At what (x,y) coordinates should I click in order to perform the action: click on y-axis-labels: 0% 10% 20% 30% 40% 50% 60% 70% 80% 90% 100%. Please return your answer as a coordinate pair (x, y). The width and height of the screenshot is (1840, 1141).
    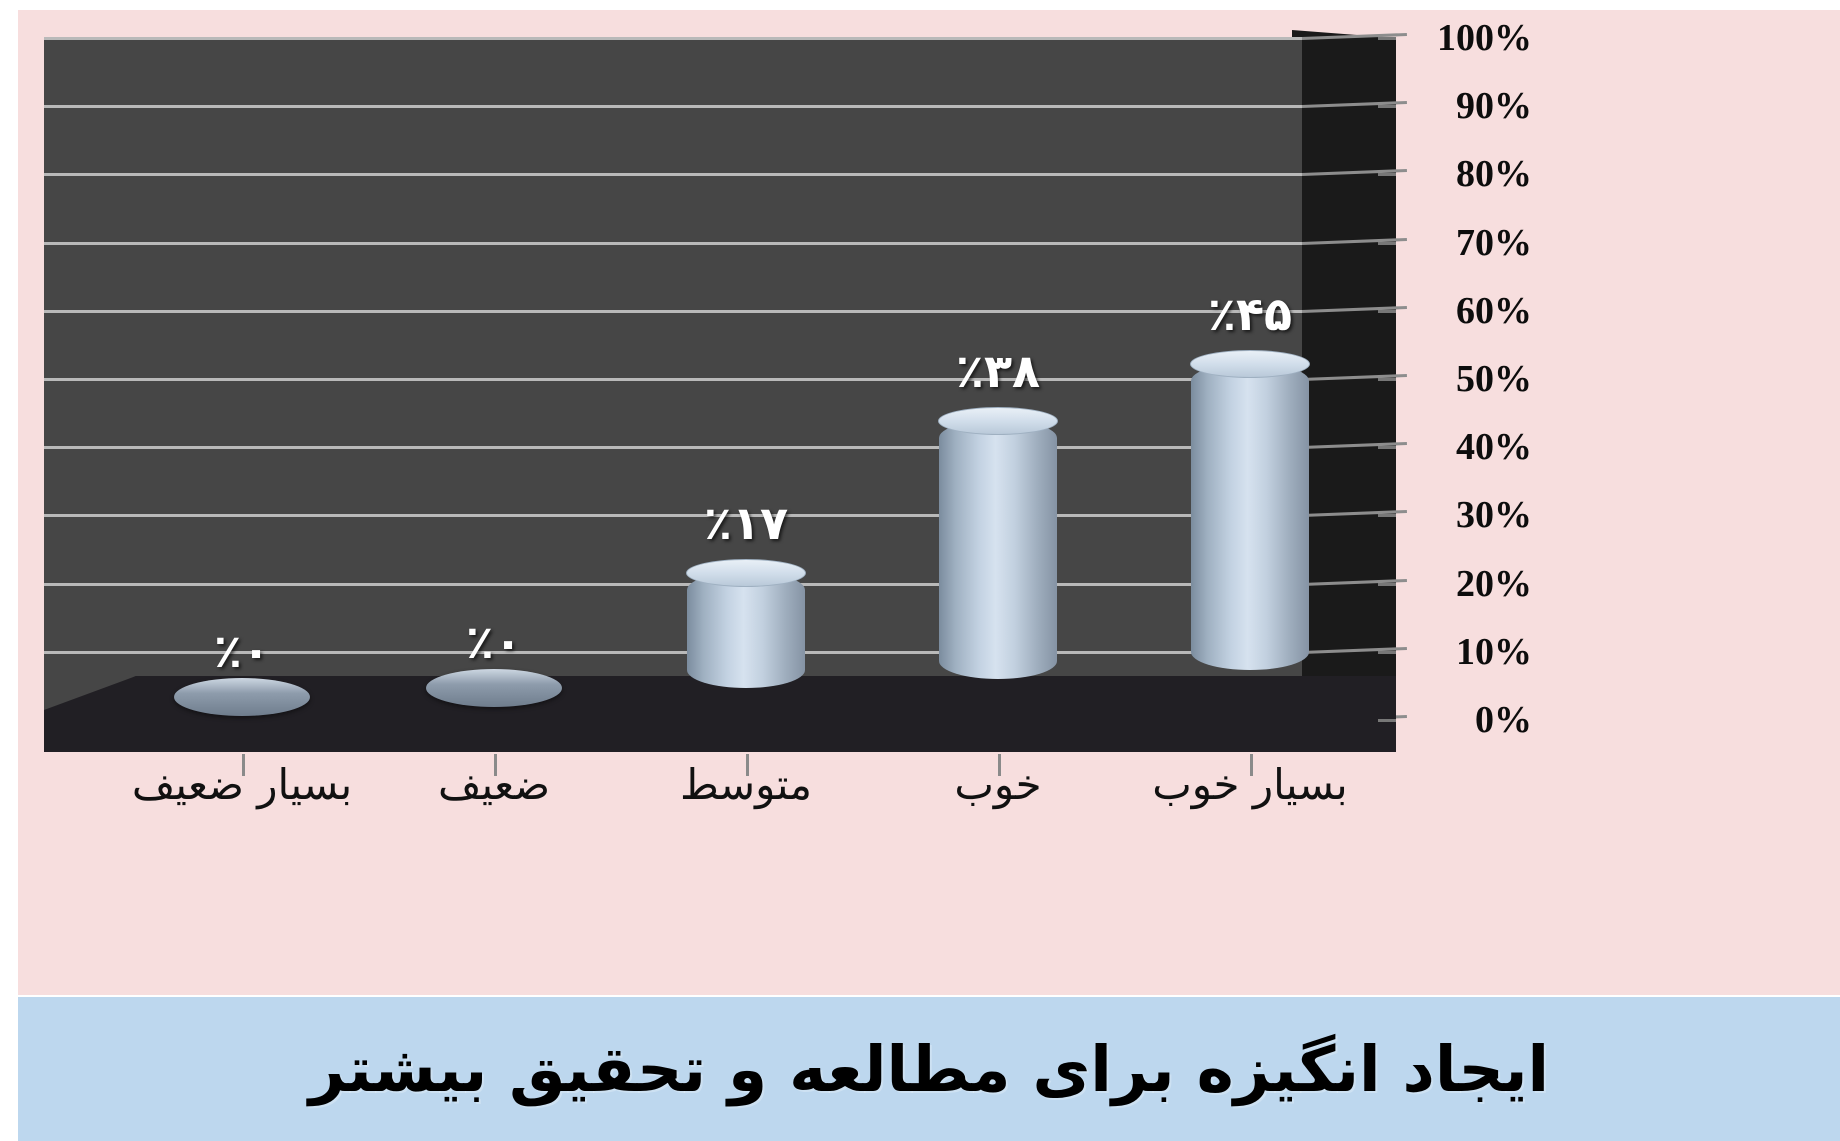
    Looking at the image, I should click on (1486, 385).